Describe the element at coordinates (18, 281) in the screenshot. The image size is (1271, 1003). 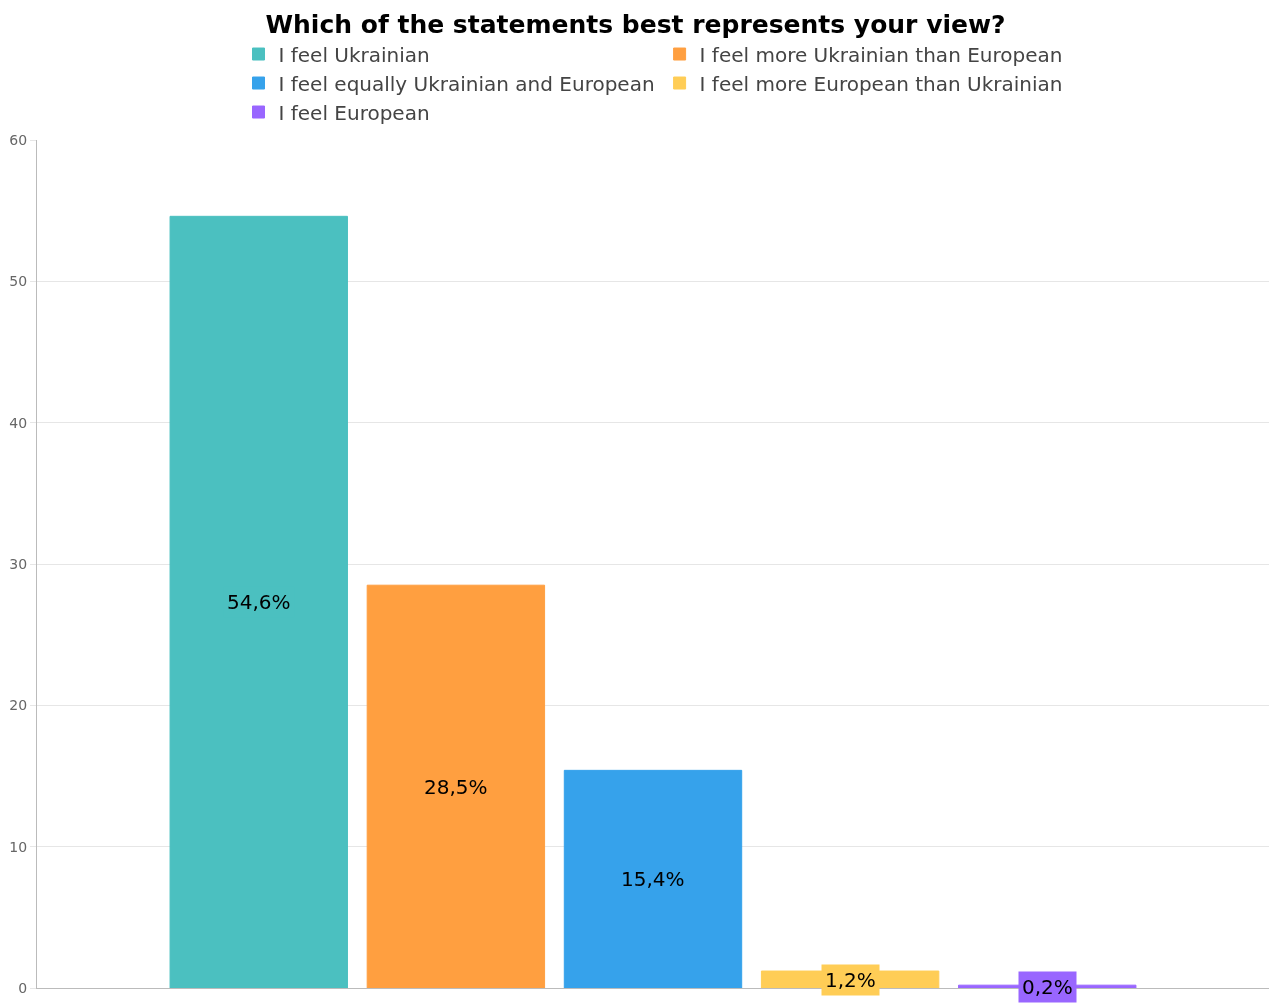
I see `y-tick-label: 50` at that location.